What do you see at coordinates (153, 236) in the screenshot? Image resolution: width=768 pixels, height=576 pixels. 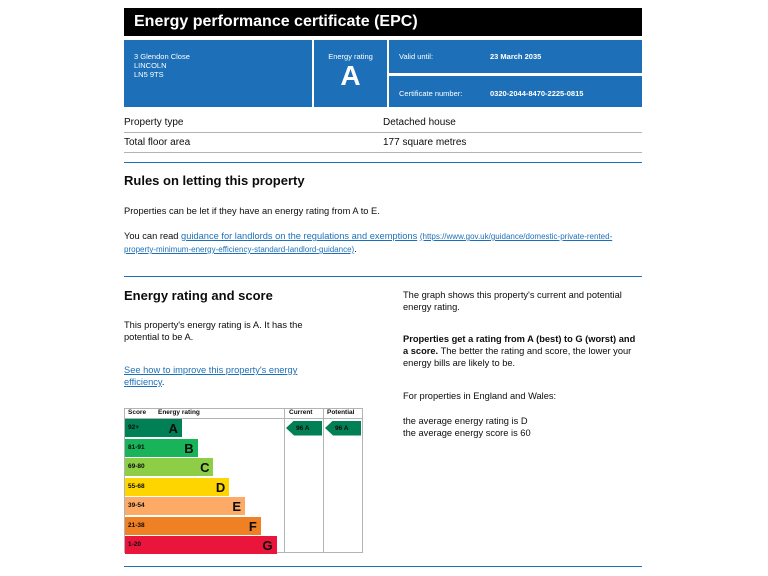 I see `guidance-prefix: You can read` at bounding box center [153, 236].